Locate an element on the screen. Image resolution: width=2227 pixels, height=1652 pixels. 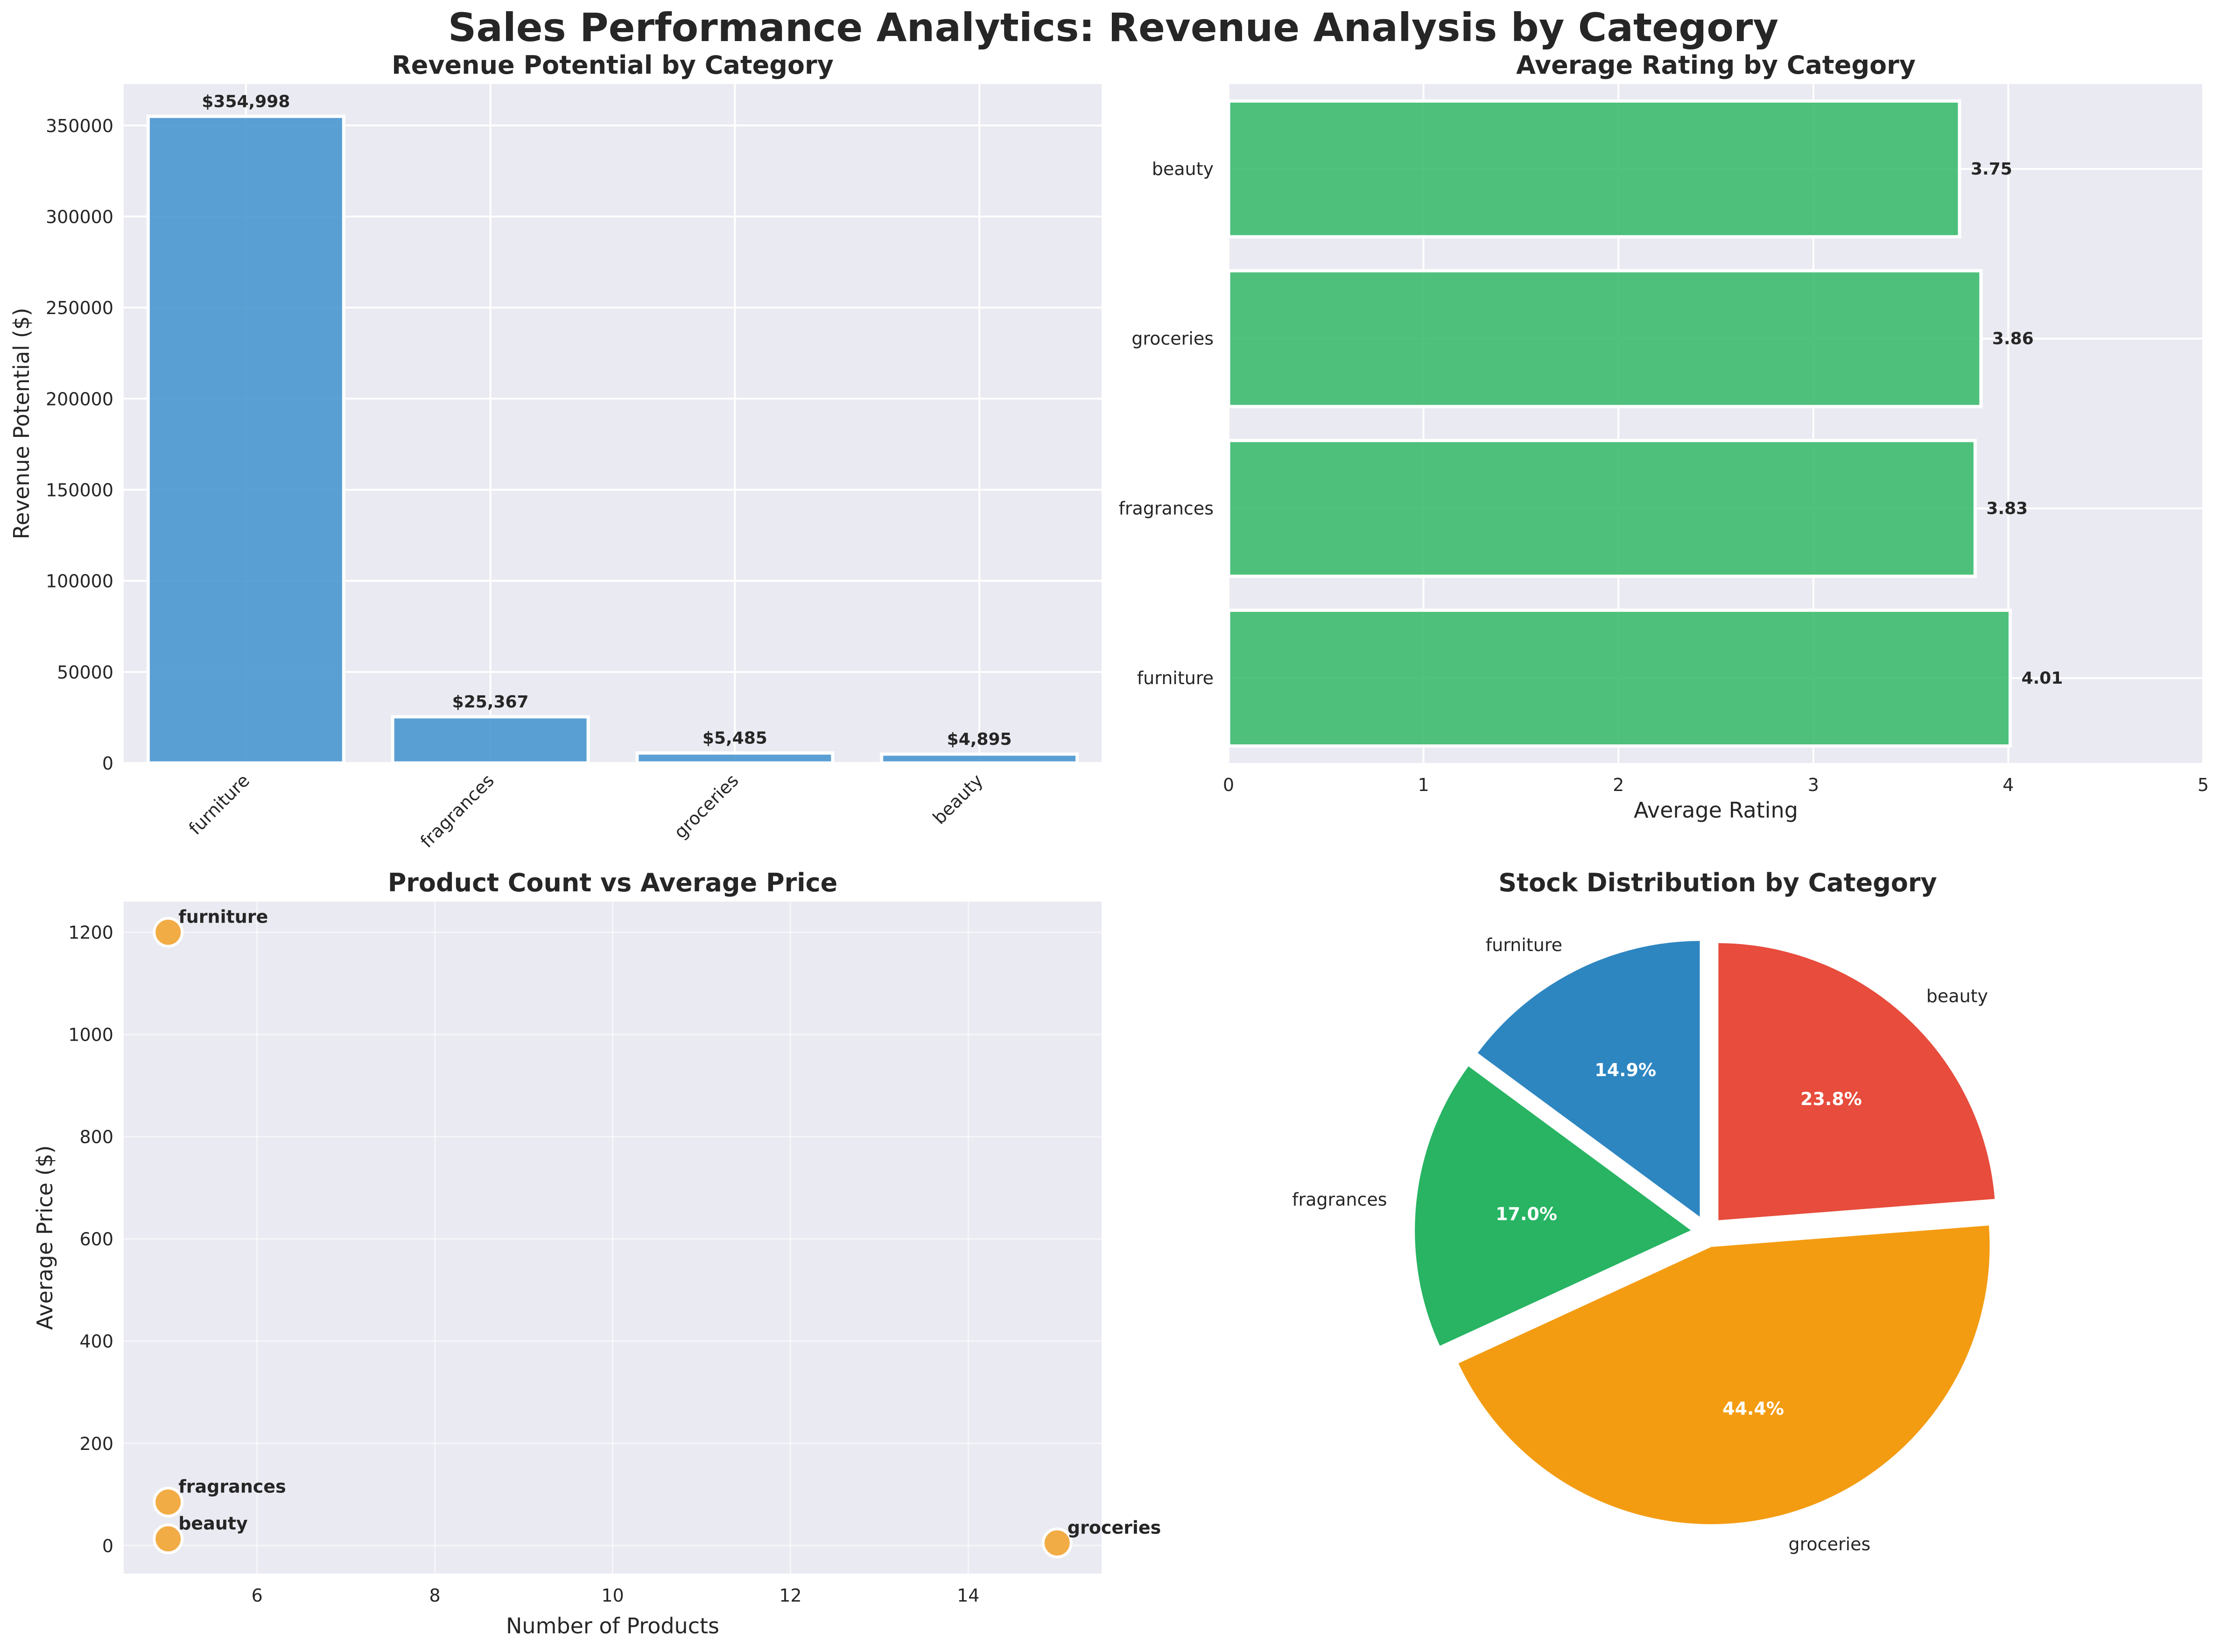
scatter-y-tick-label: 200 is located at coordinates (96, 1444).